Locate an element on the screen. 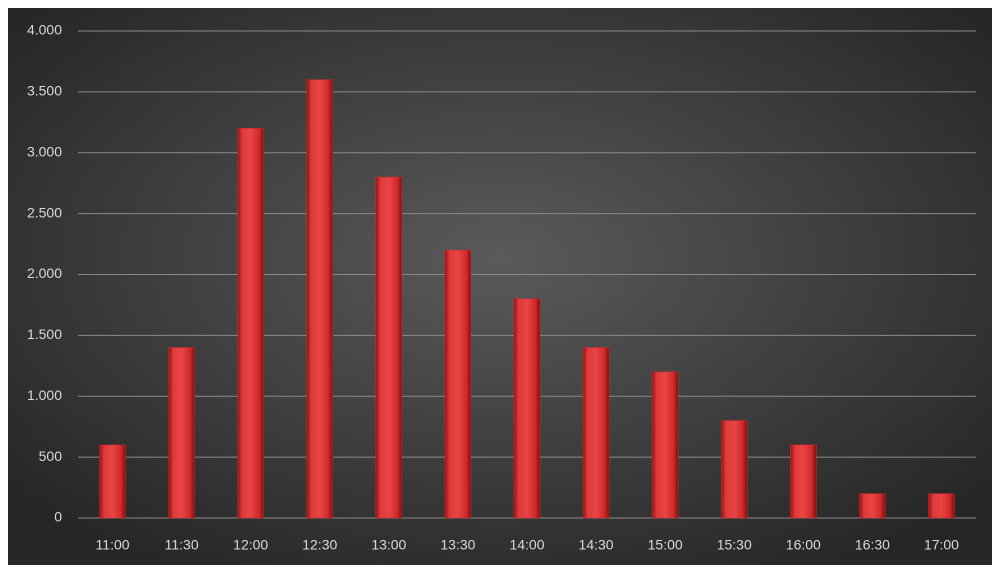  x-tick-label: 14:30 is located at coordinates (596, 545).